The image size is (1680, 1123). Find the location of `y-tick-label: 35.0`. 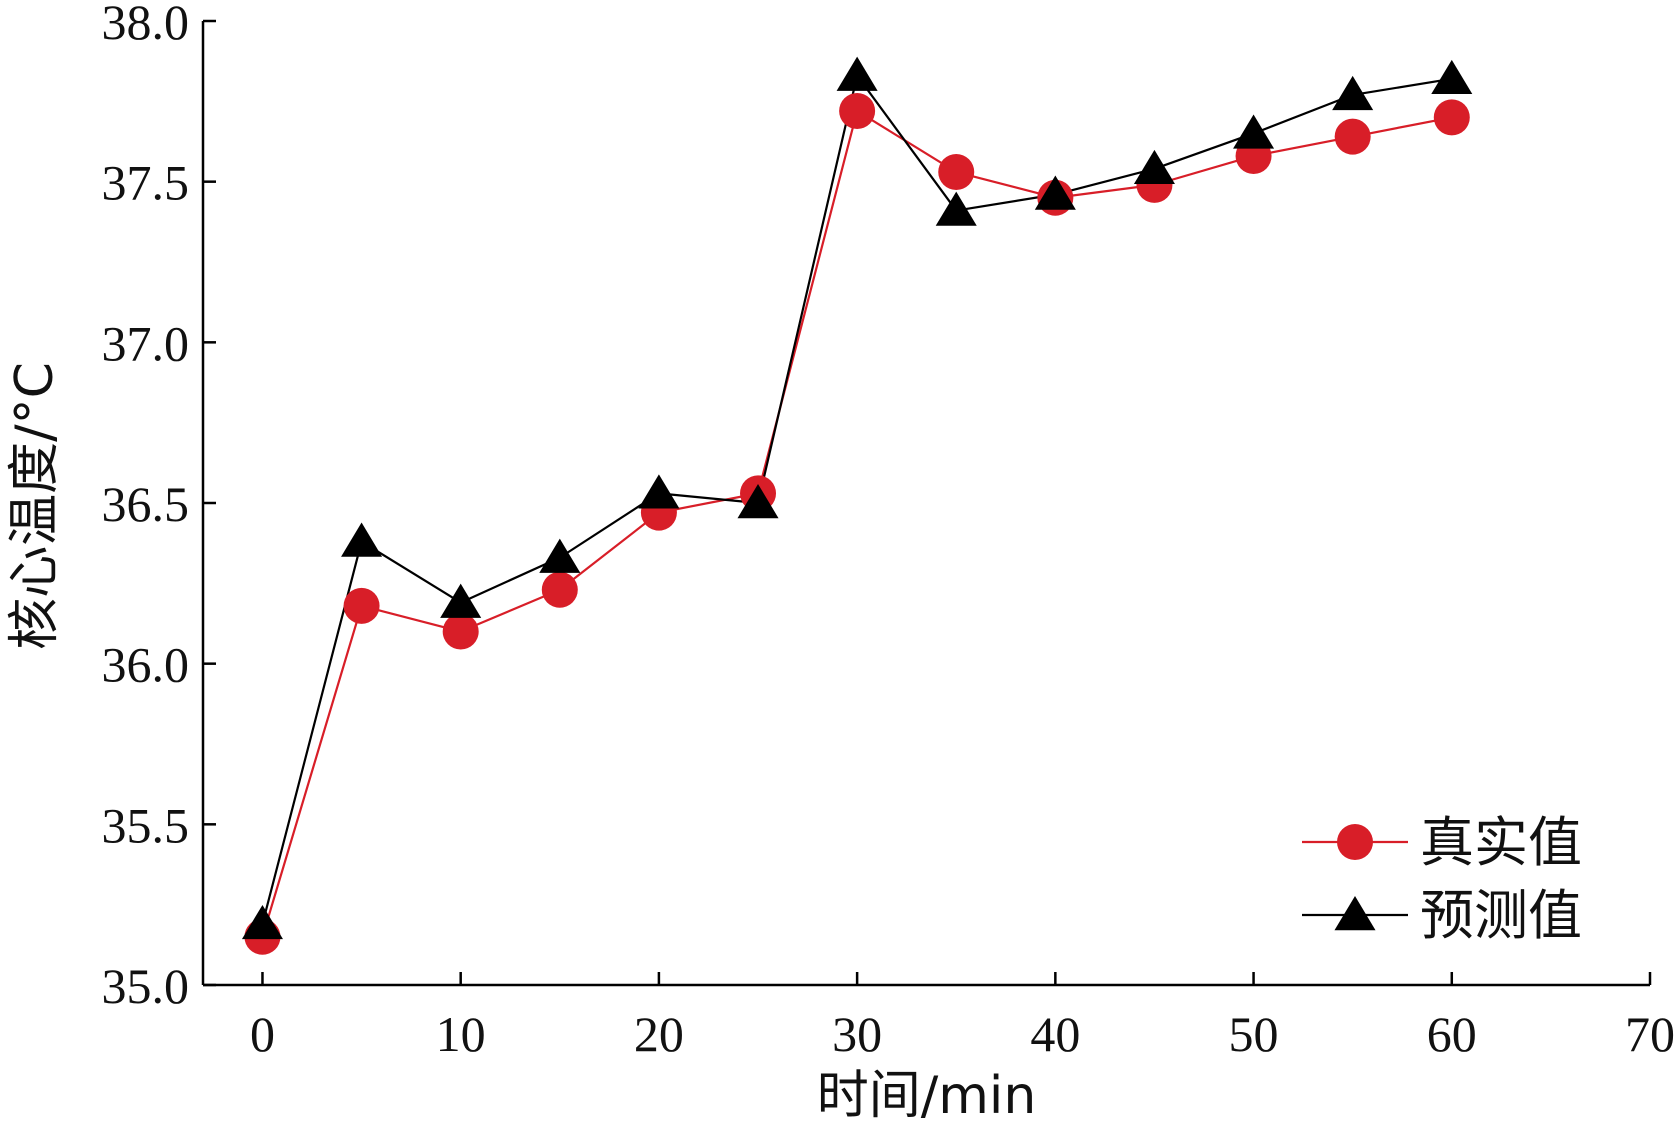

y-tick-label: 35.0 is located at coordinates (146, 986).